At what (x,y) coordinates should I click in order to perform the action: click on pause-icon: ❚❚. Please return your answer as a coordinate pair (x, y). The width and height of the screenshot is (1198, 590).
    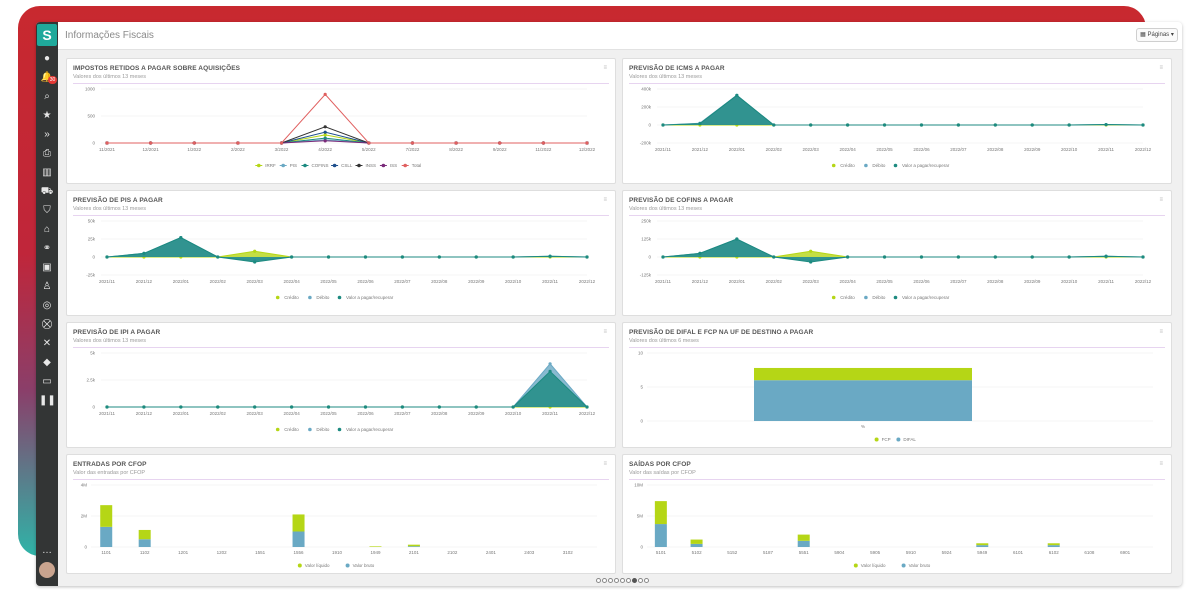
    Looking at the image, I should click on (47, 400).